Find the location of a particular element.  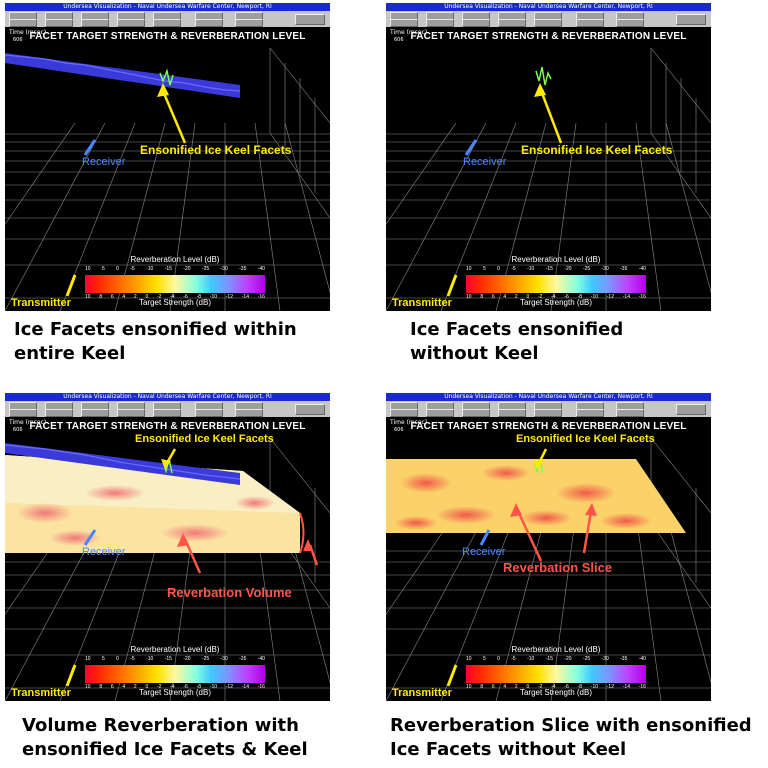

keel-facets-layer is located at coordinates (123, 175).